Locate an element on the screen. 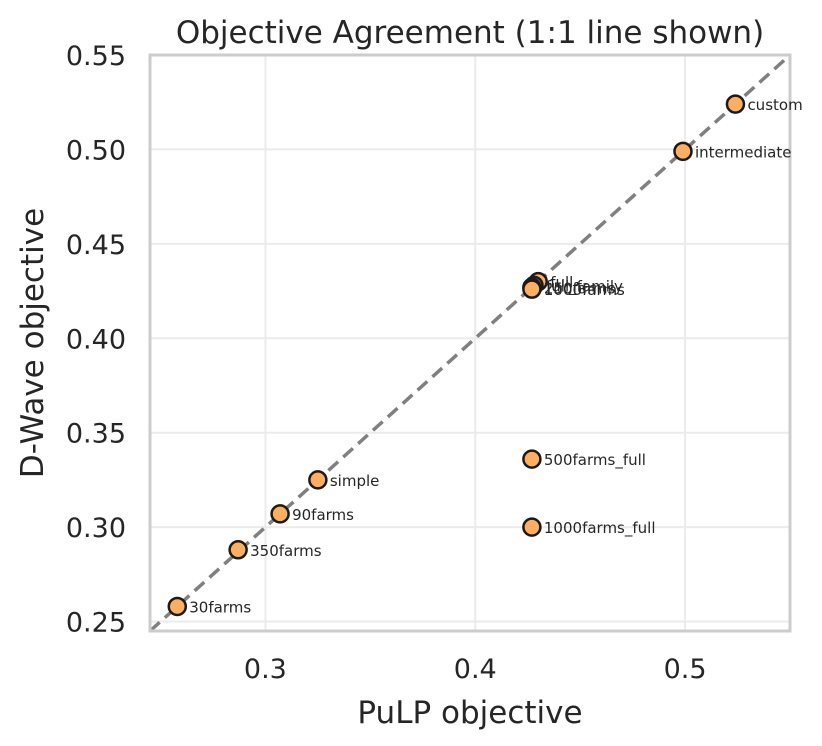 The height and width of the screenshot is (746, 822). point-label: 1000farms_full is located at coordinates (600, 528).